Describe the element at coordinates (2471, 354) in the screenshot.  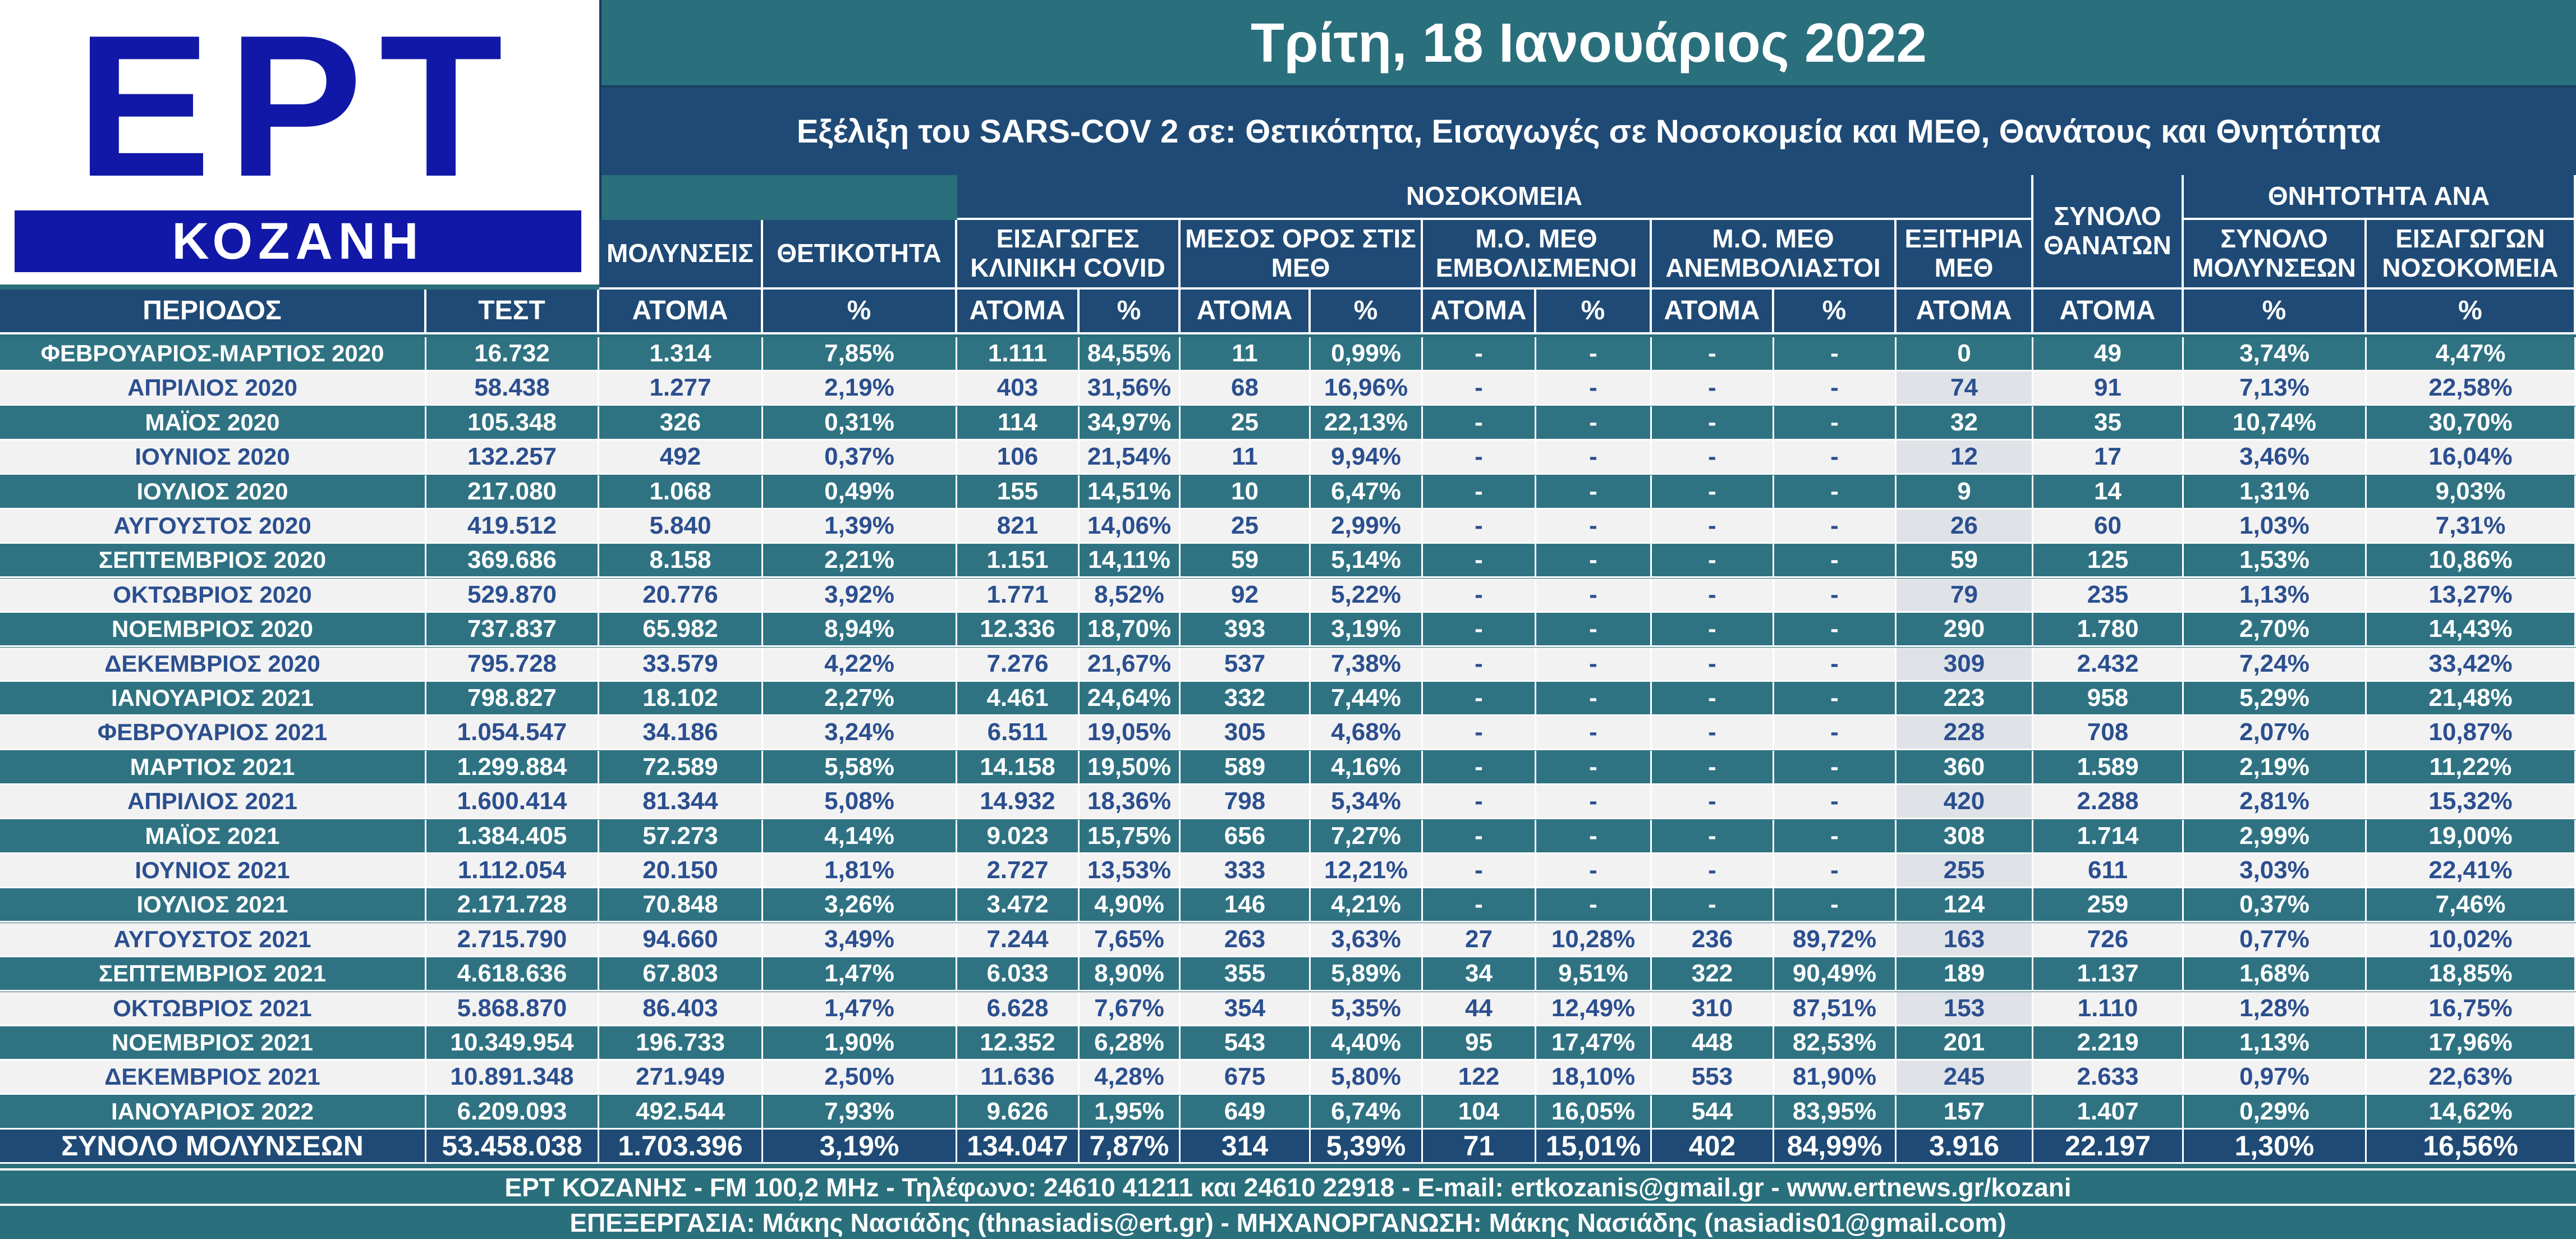
I see `cell-mortality-admissions: 4,47%` at that location.